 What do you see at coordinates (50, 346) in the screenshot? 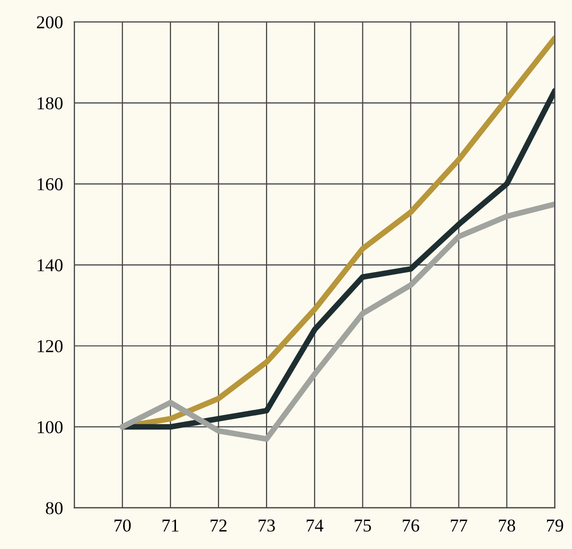
I see `y-tick-label: 120` at bounding box center [50, 346].